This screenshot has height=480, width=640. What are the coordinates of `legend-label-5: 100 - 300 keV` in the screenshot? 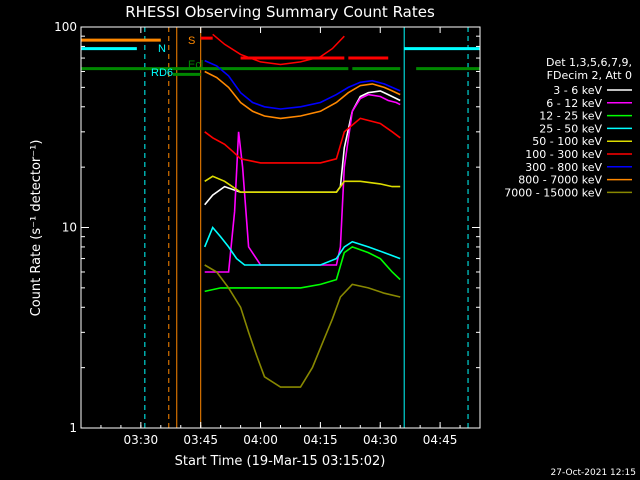 It's located at (563, 154).